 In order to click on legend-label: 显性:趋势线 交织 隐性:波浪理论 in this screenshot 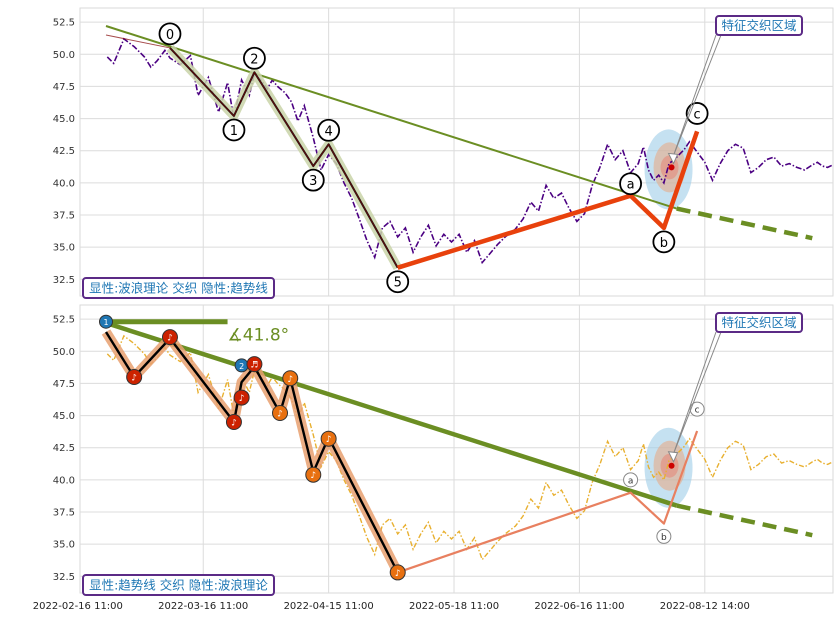, I will do `click(178, 585)`.